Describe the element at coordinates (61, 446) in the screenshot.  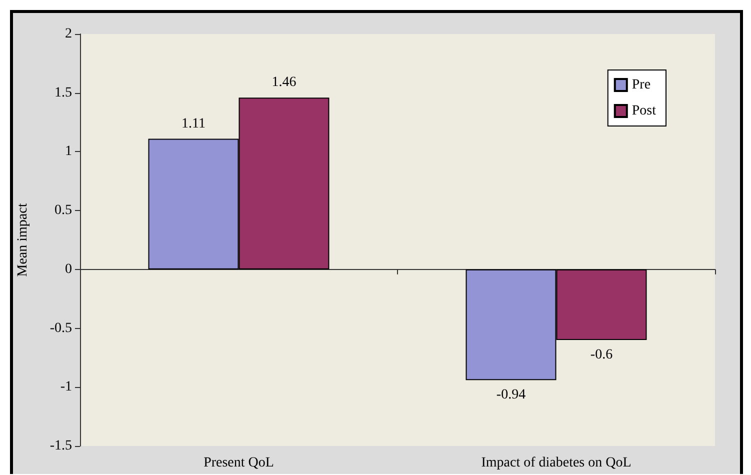
I see `y-tick-label: -1.5` at that location.